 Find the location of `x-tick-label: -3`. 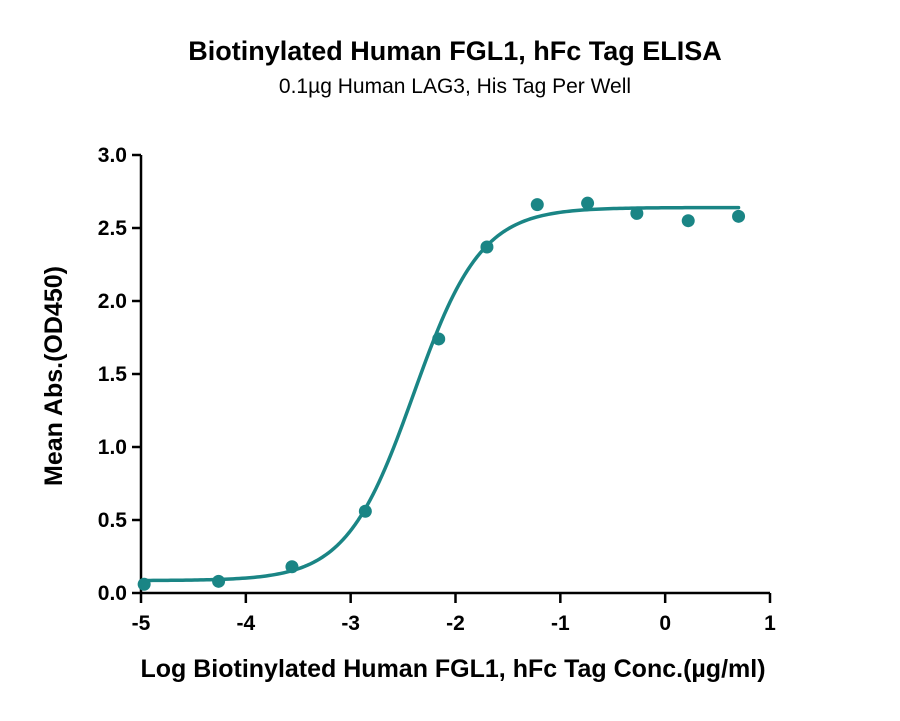

x-tick-label: -3 is located at coordinates (350, 623).